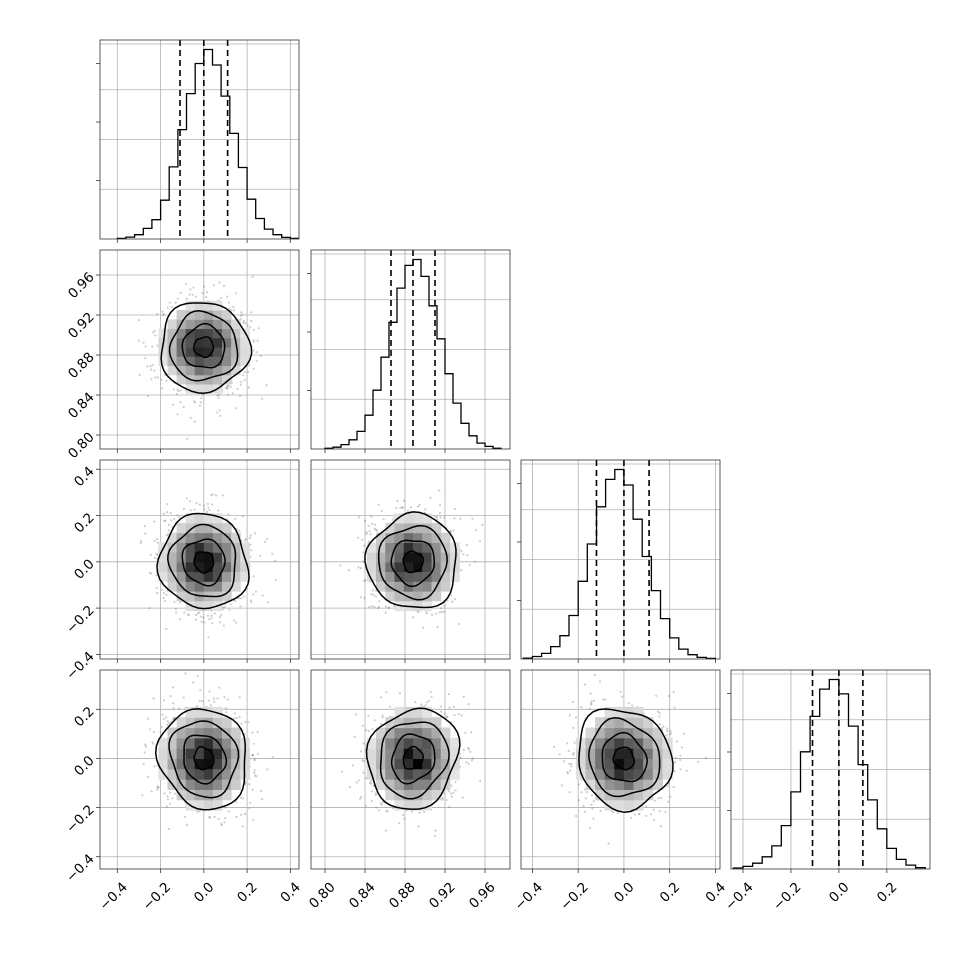 The width and height of the screenshot is (970, 970). Describe the element at coordinates (247, 892) in the screenshot. I see `x-tick-label: 0.2` at that location.